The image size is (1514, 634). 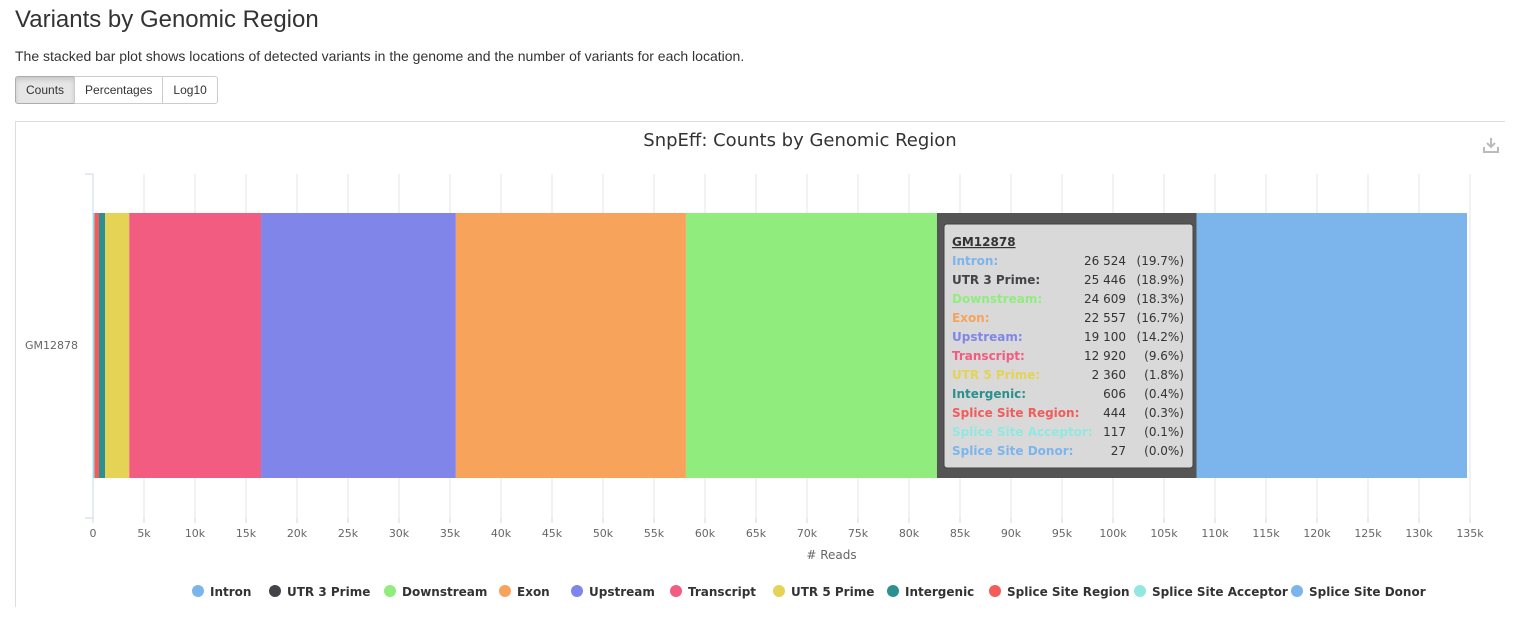 I want to click on bar-segment-intron, so click(x=1332, y=345).